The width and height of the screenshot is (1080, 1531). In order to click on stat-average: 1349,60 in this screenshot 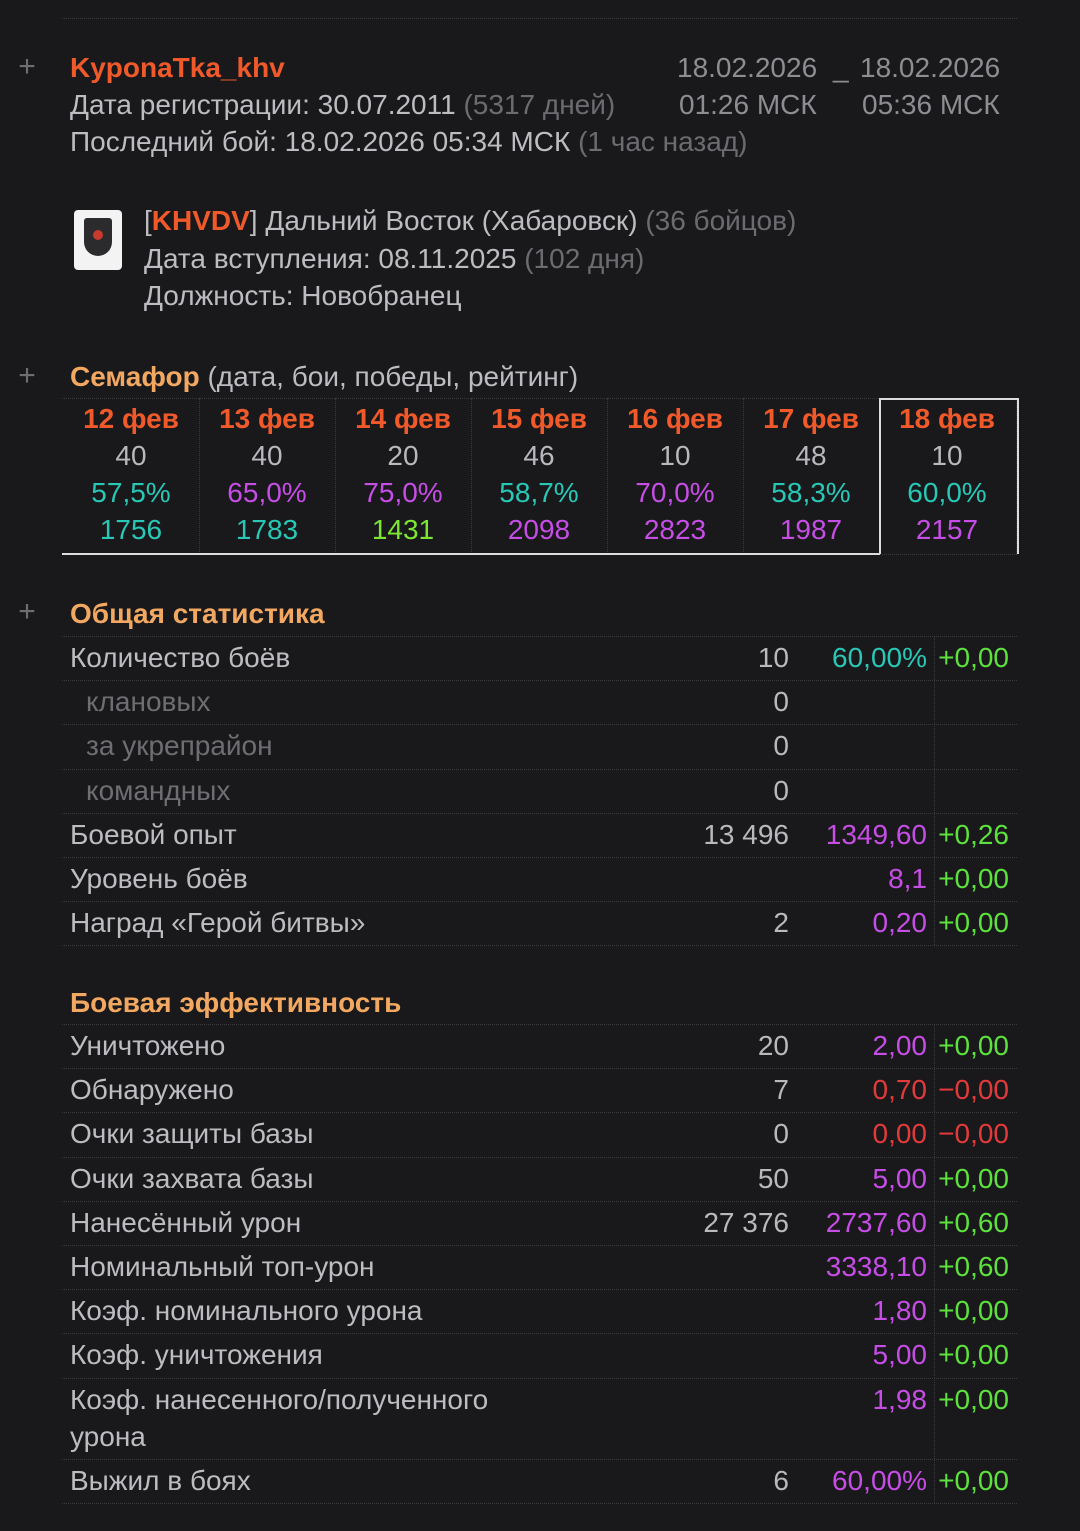, I will do `click(876, 834)`.